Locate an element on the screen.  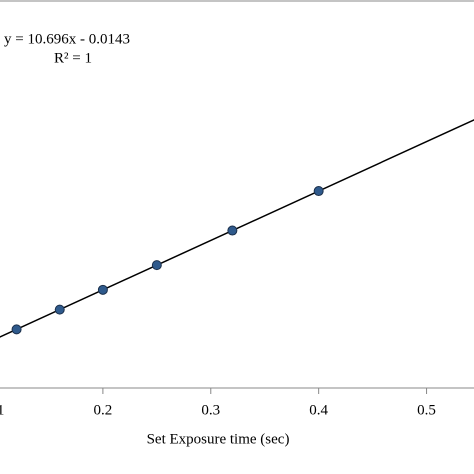
r-squared: R² = 1 is located at coordinates (73, 58).